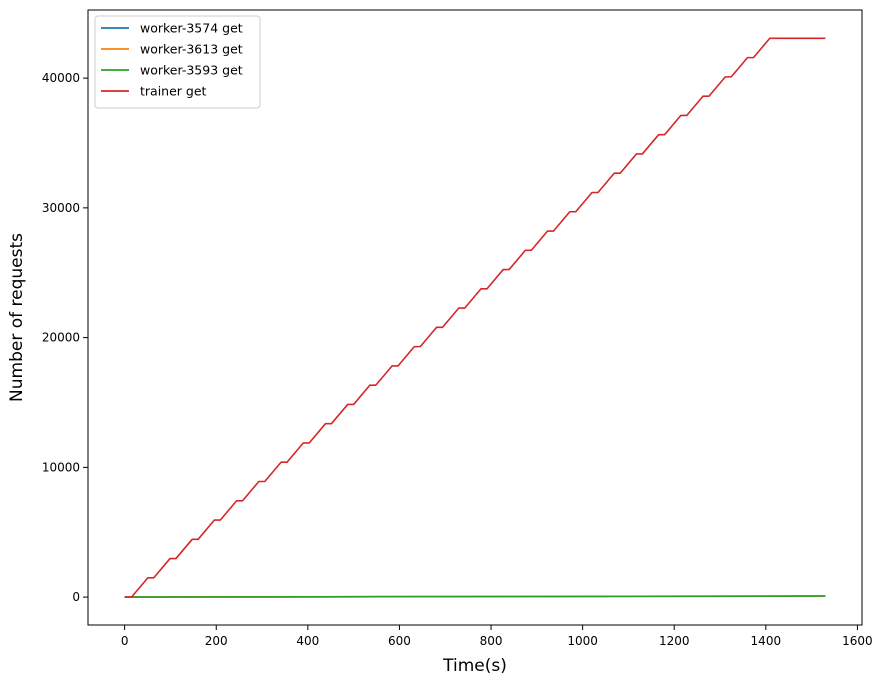 This screenshot has height=684, width=886. I want to click on x-tick-label: 600, so click(399, 641).